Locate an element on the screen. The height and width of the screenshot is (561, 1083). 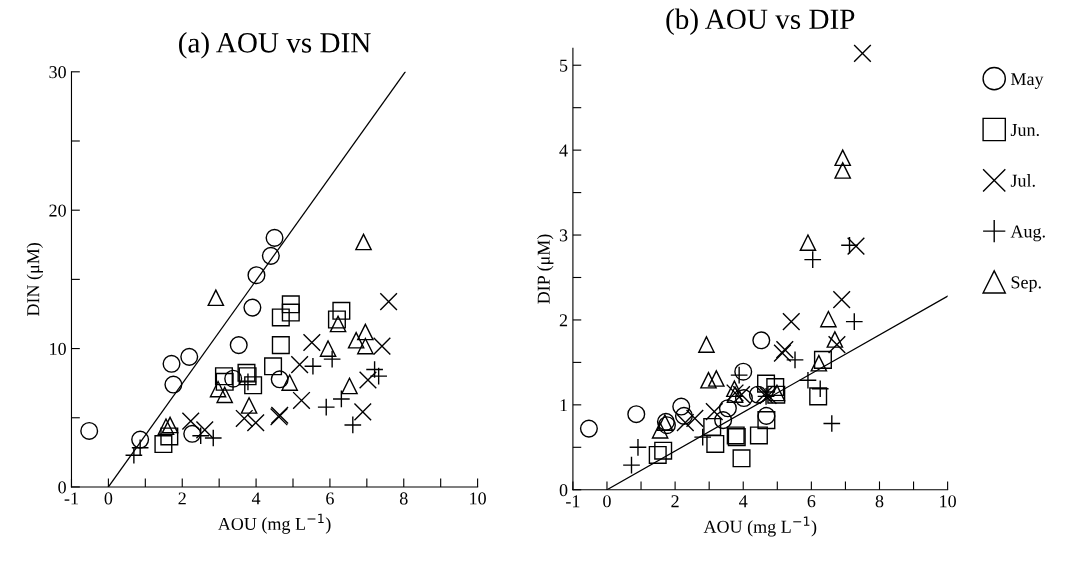
legend-label: May is located at coordinates (1027, 81).